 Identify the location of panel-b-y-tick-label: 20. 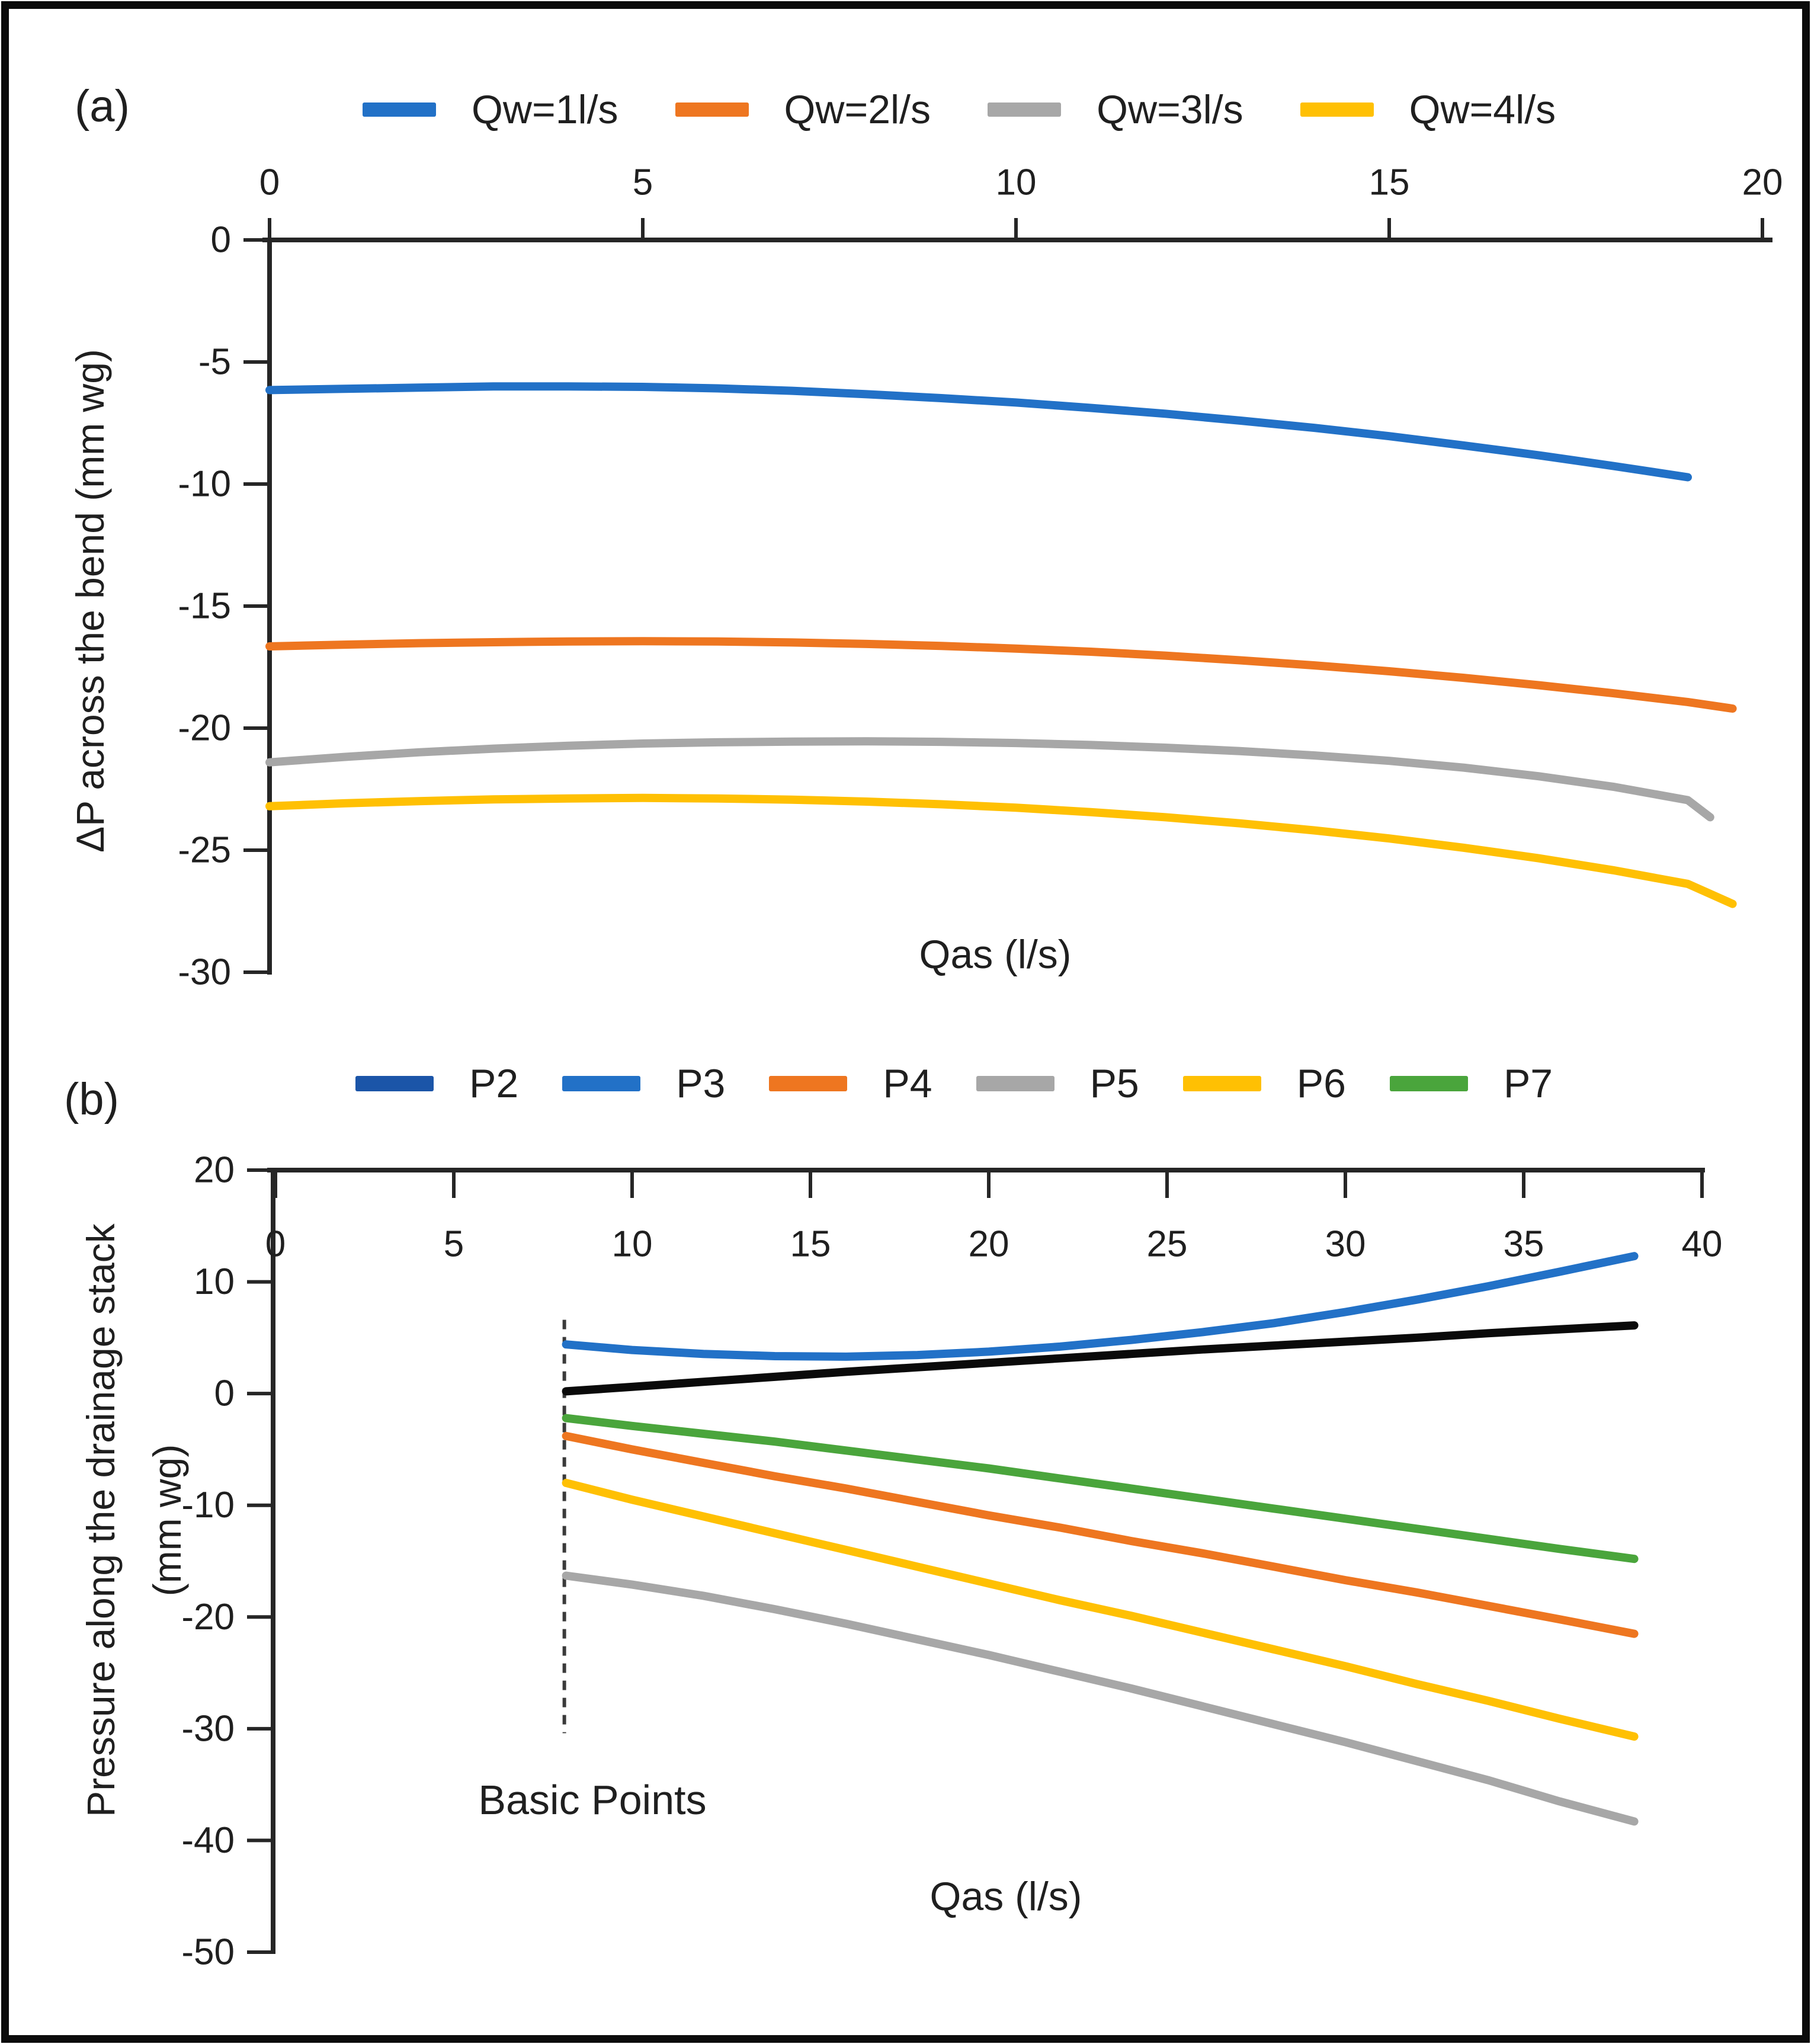
(215, 1170).